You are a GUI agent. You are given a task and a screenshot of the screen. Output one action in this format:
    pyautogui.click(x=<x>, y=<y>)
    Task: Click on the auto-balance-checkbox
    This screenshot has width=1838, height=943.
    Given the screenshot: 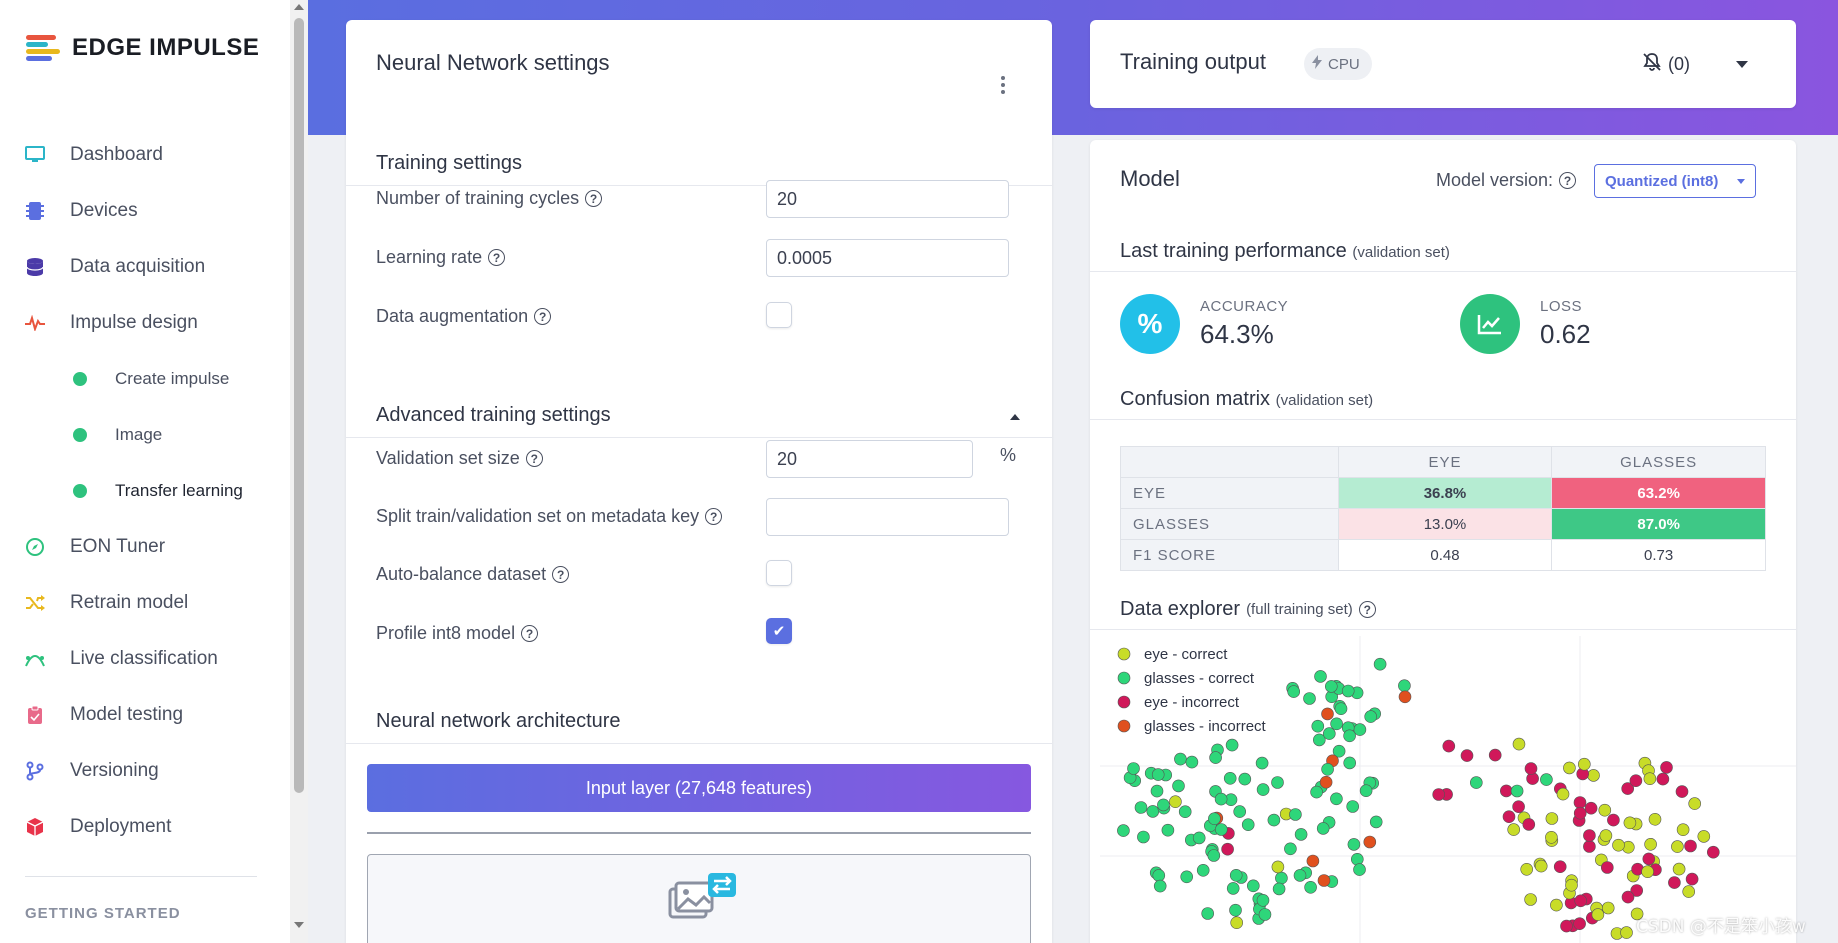 What is the action you would take?
    pyautogui.click(x=779, y=573)
    